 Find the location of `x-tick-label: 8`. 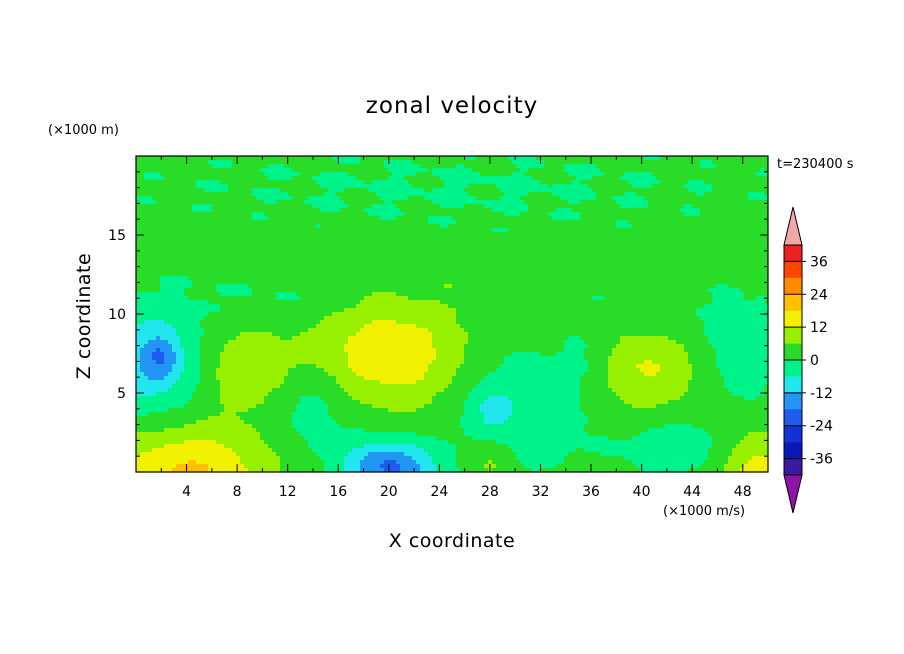

x-tick-label: 8 is located at coordinates (237, 492).